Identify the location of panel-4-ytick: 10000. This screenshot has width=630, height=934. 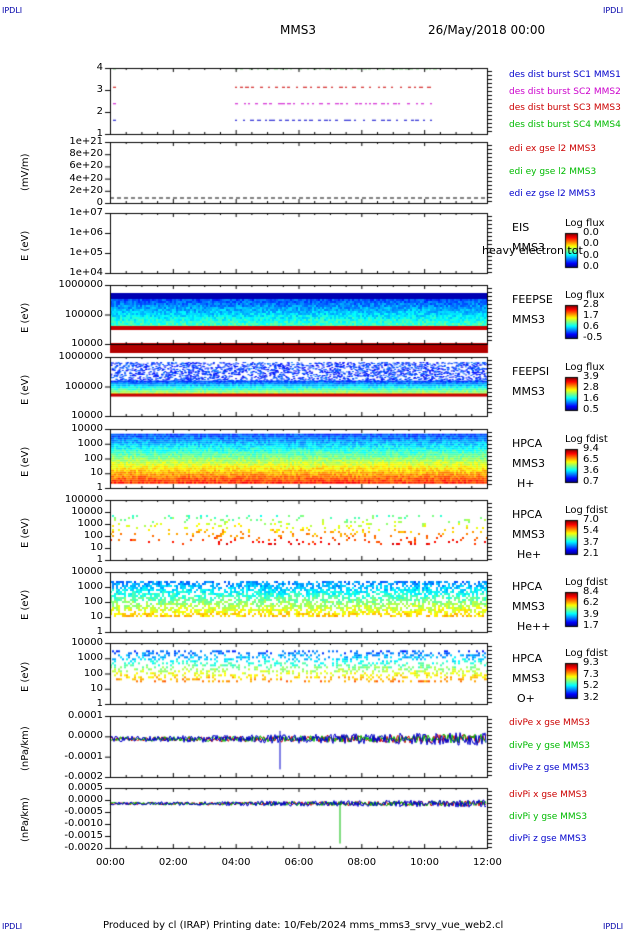
(87, 415).